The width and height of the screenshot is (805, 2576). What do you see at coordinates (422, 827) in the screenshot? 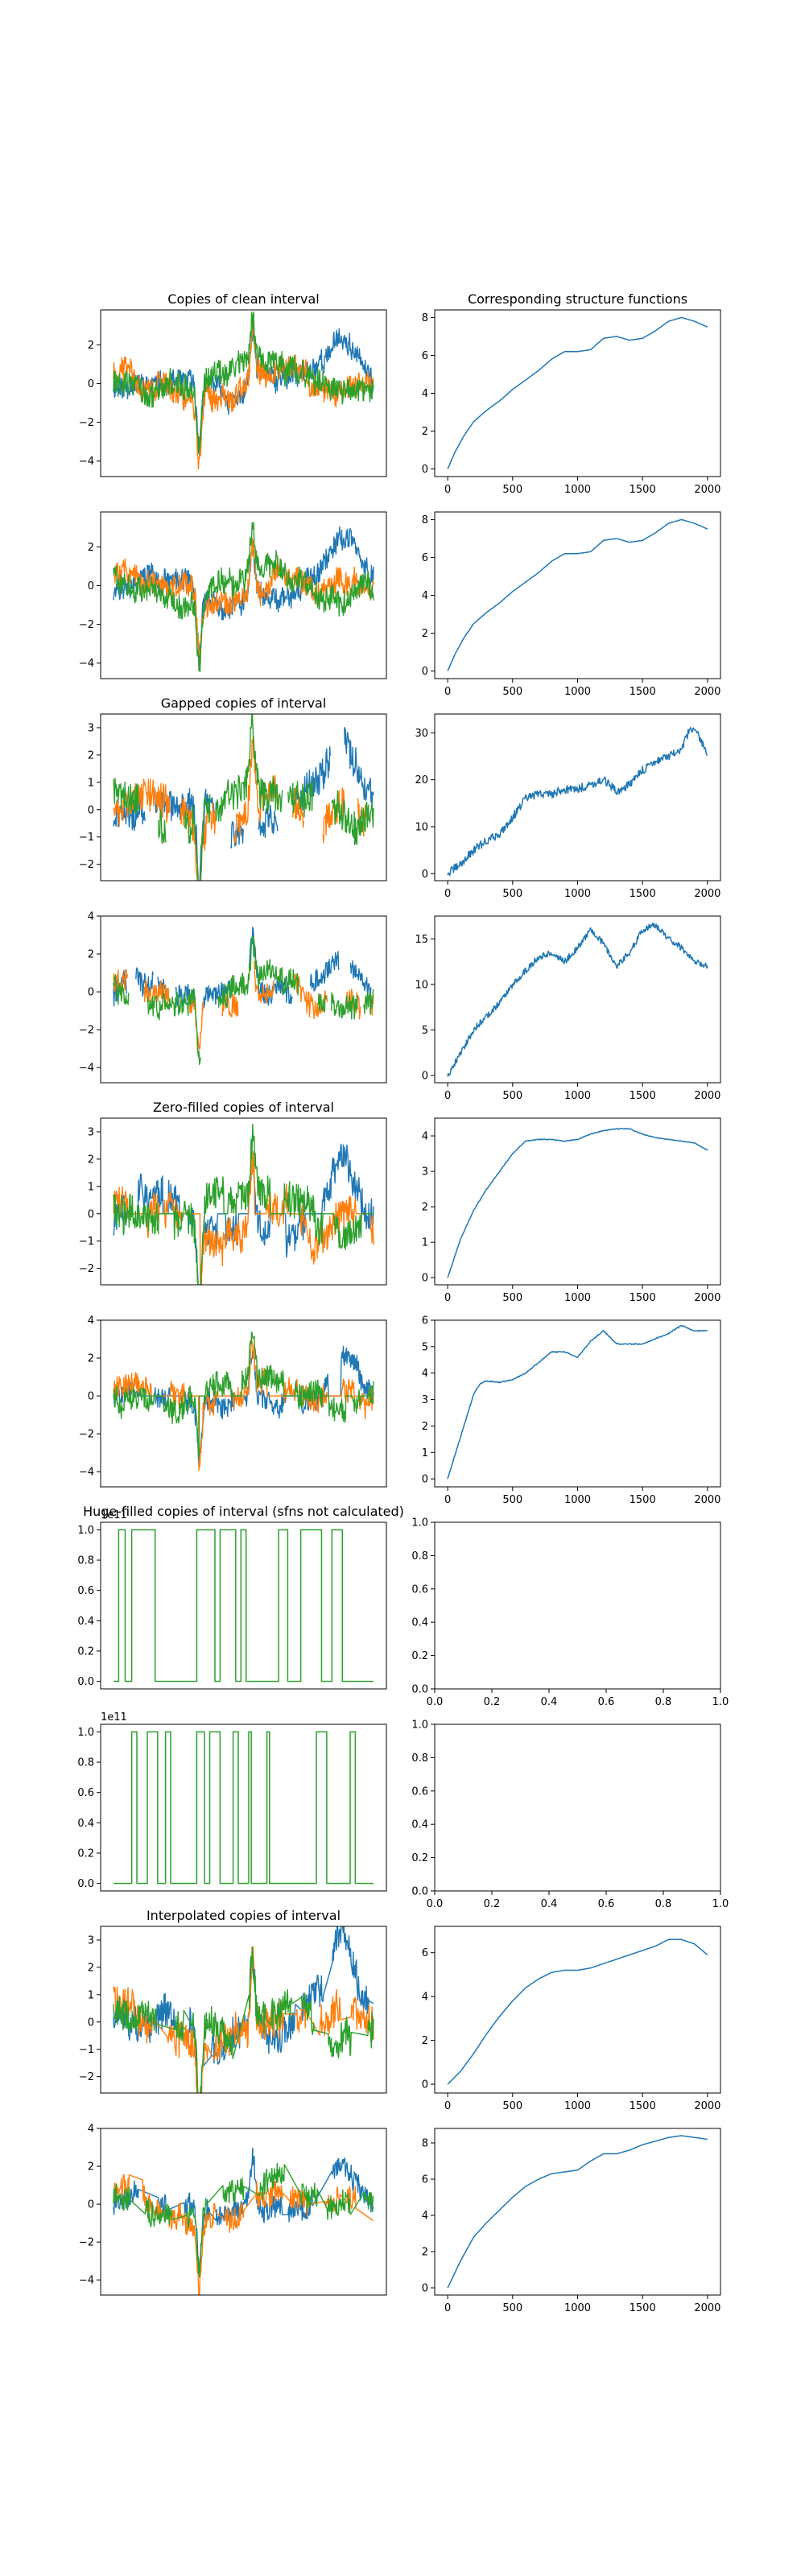
I see `y-tick-label: 10` at bounding box center [422, 827].